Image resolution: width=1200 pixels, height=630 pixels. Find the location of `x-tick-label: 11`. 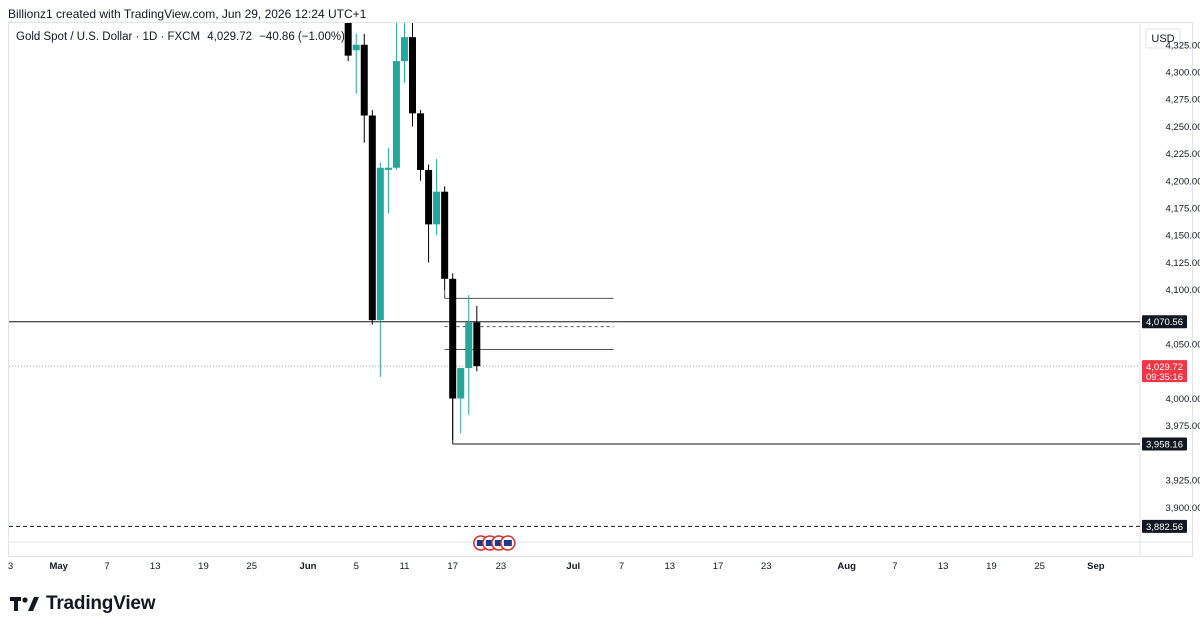

x-tick-label: 11 is located at coordinates (405, 566).